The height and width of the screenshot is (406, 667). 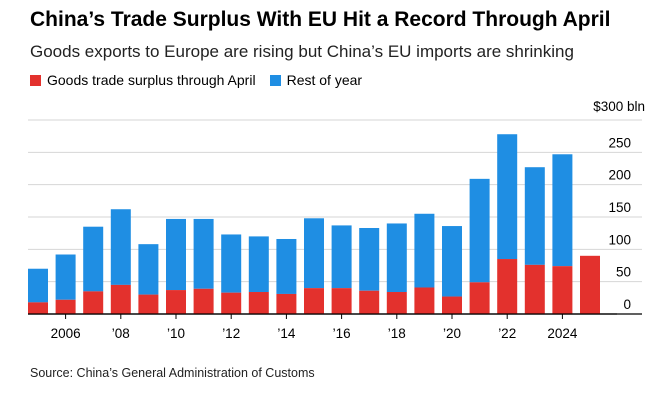 What do you see at coordinates (342, 333) in the screenshot?
I see `x-tick-label: ’16` at bounding box center [342, 333].